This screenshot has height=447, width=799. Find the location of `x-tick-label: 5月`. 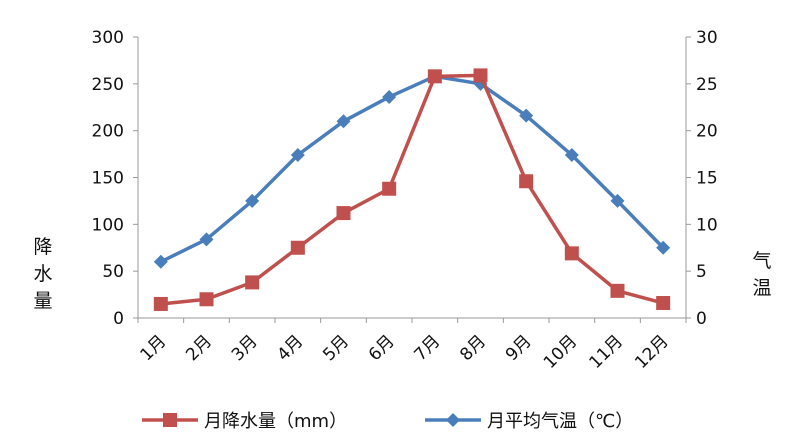

x-tick-label: 5月 is located at coordinates (336, 348).